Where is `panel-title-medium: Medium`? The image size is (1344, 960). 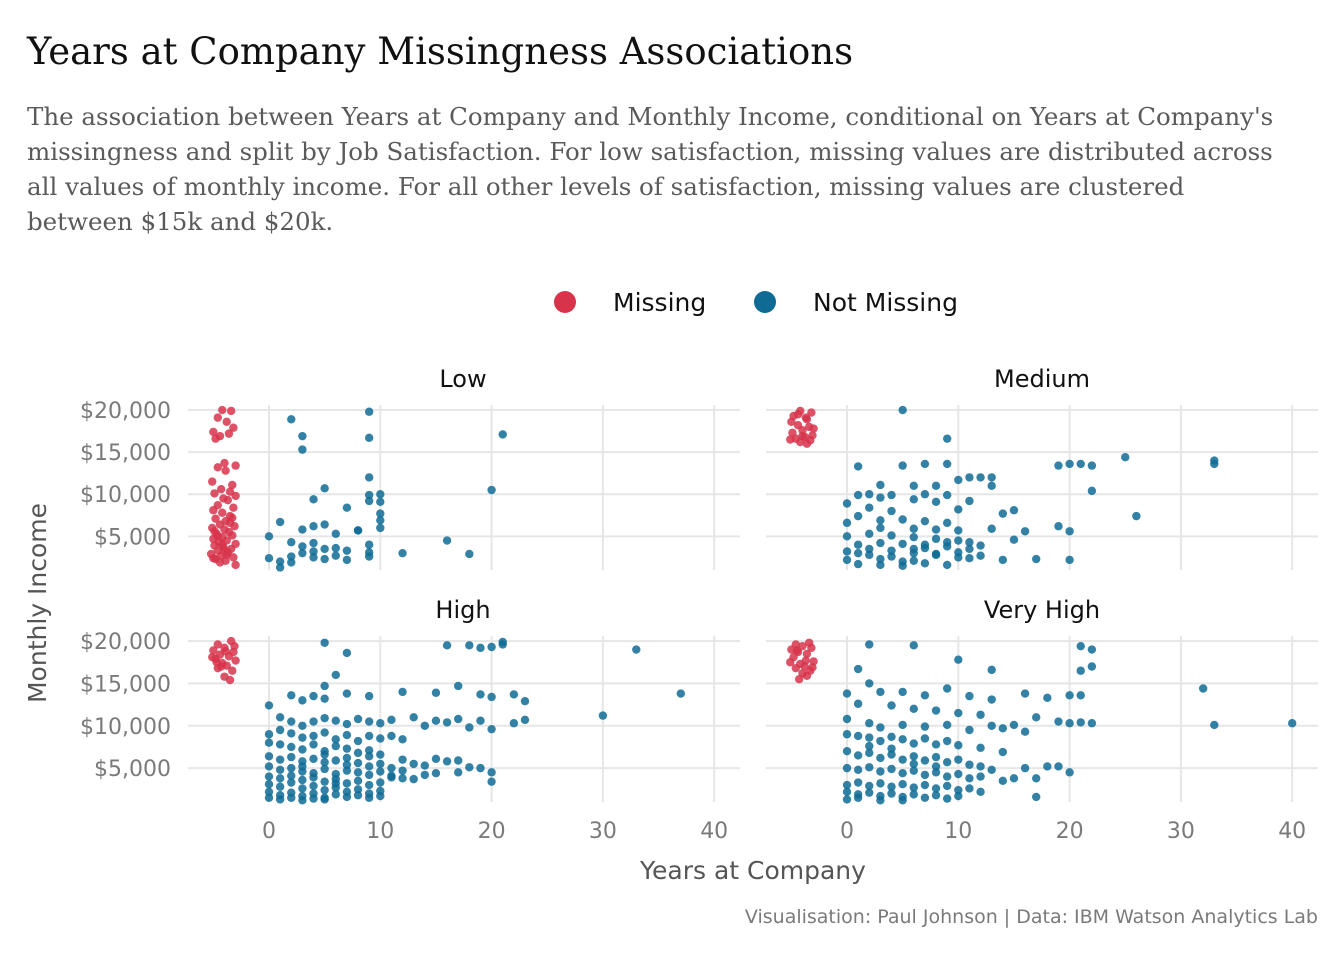 panel-title-medium: Medium is located at coordinates (1042, 379).